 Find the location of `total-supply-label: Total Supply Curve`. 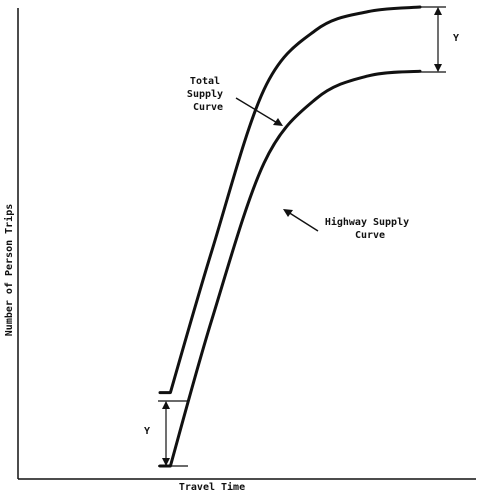

total-supply-label: Total Supply Curve is located at coordinates (208, 94).